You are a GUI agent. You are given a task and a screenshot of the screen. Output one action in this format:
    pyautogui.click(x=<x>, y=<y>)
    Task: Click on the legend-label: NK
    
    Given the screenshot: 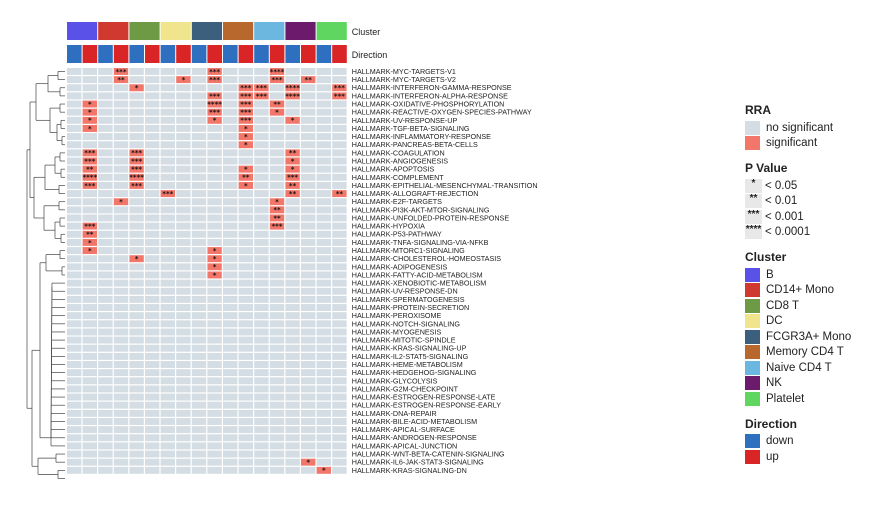 What is the action you would take?
    pyautogui.click(x=774, y=383)
    